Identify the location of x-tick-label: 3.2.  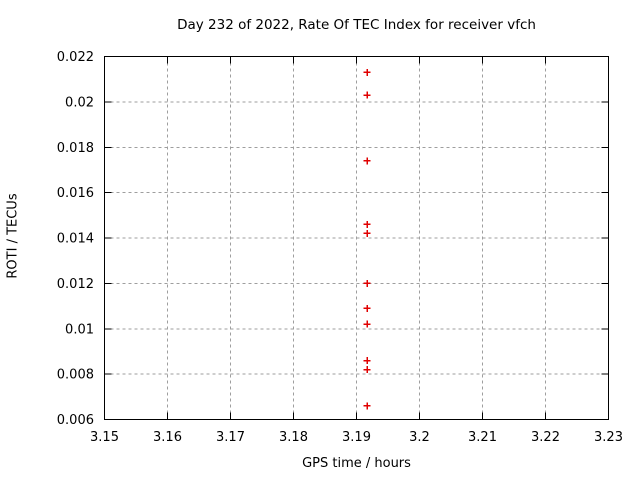
(419, 437).